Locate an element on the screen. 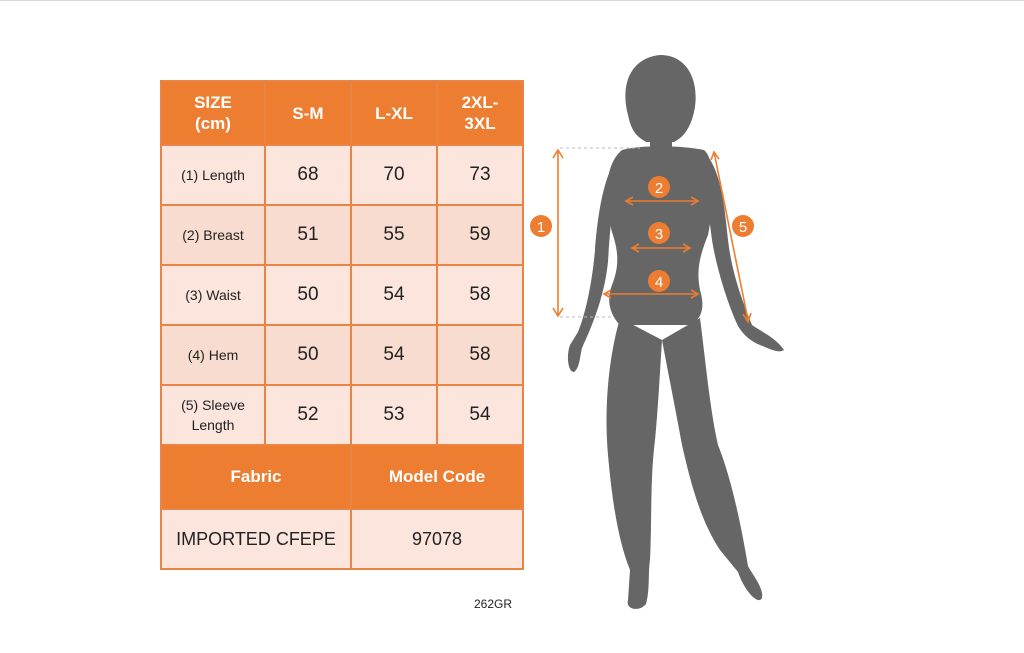 The height and width of the screenshot is (653, 1024). header-2xl-3xl: 2XL- 3XL is located at coordinates (480, 113).